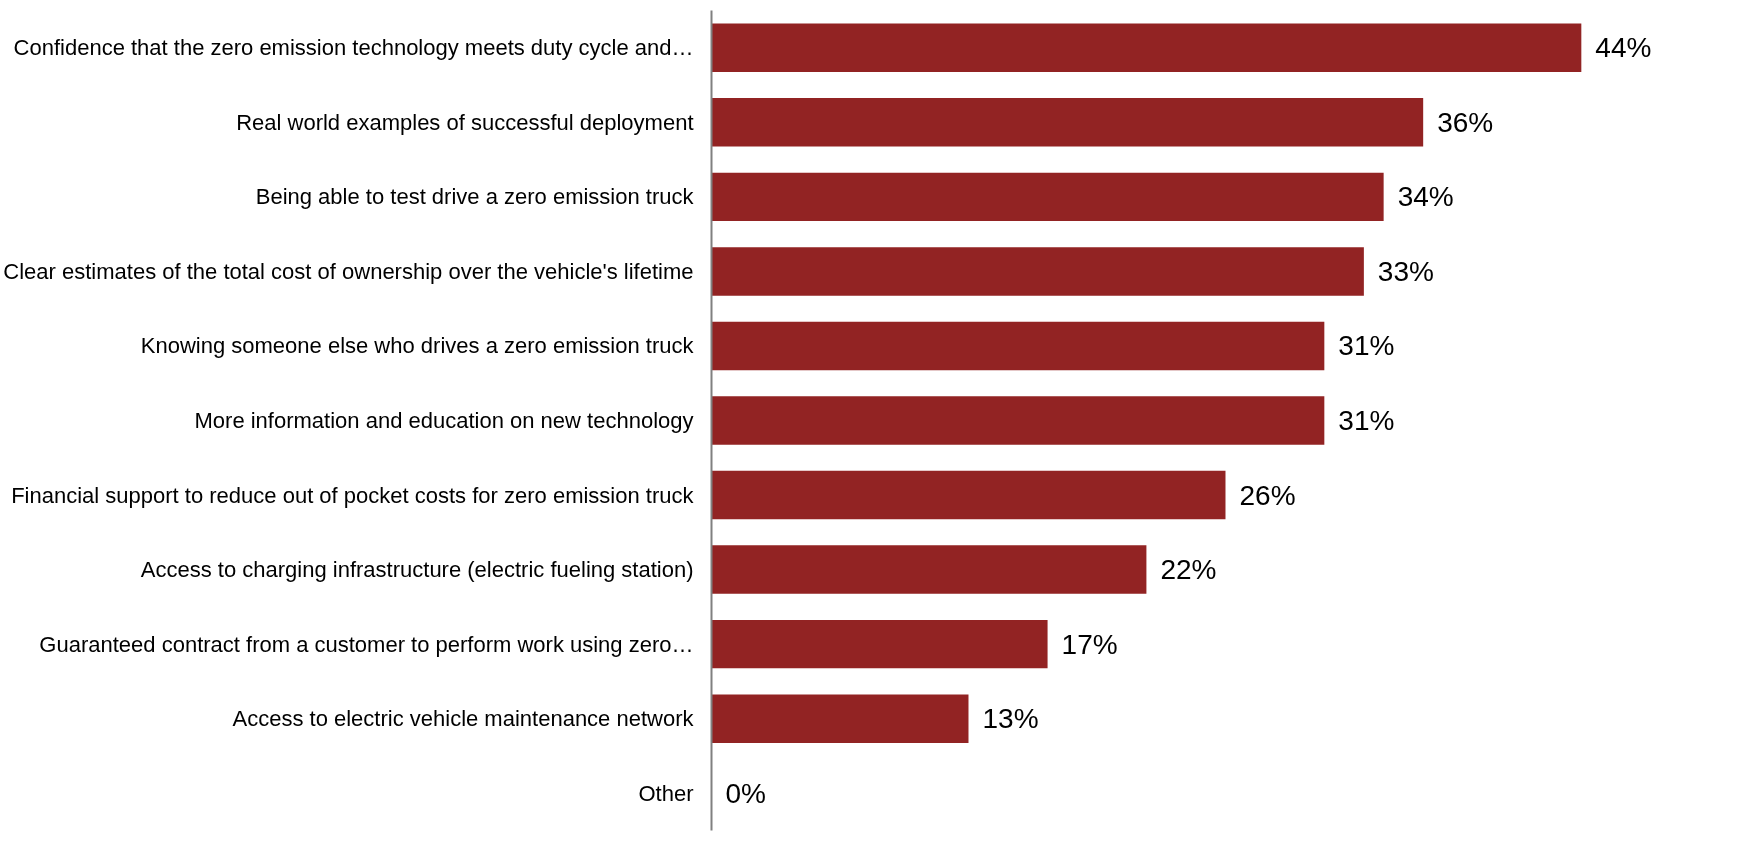  What do you see at coordinates (348, 271) in the screenshot?
I see `y-tick-label: Clear estimates of the total cost of ownership over the vehicle's lifetime` at bounding box center [348, 271].